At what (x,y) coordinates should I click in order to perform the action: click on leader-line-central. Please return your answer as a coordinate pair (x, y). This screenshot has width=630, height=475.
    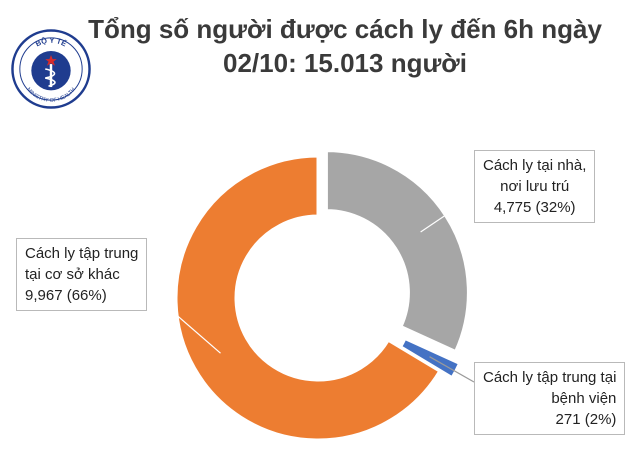
    Looking at the image, I should click on (185, 322).